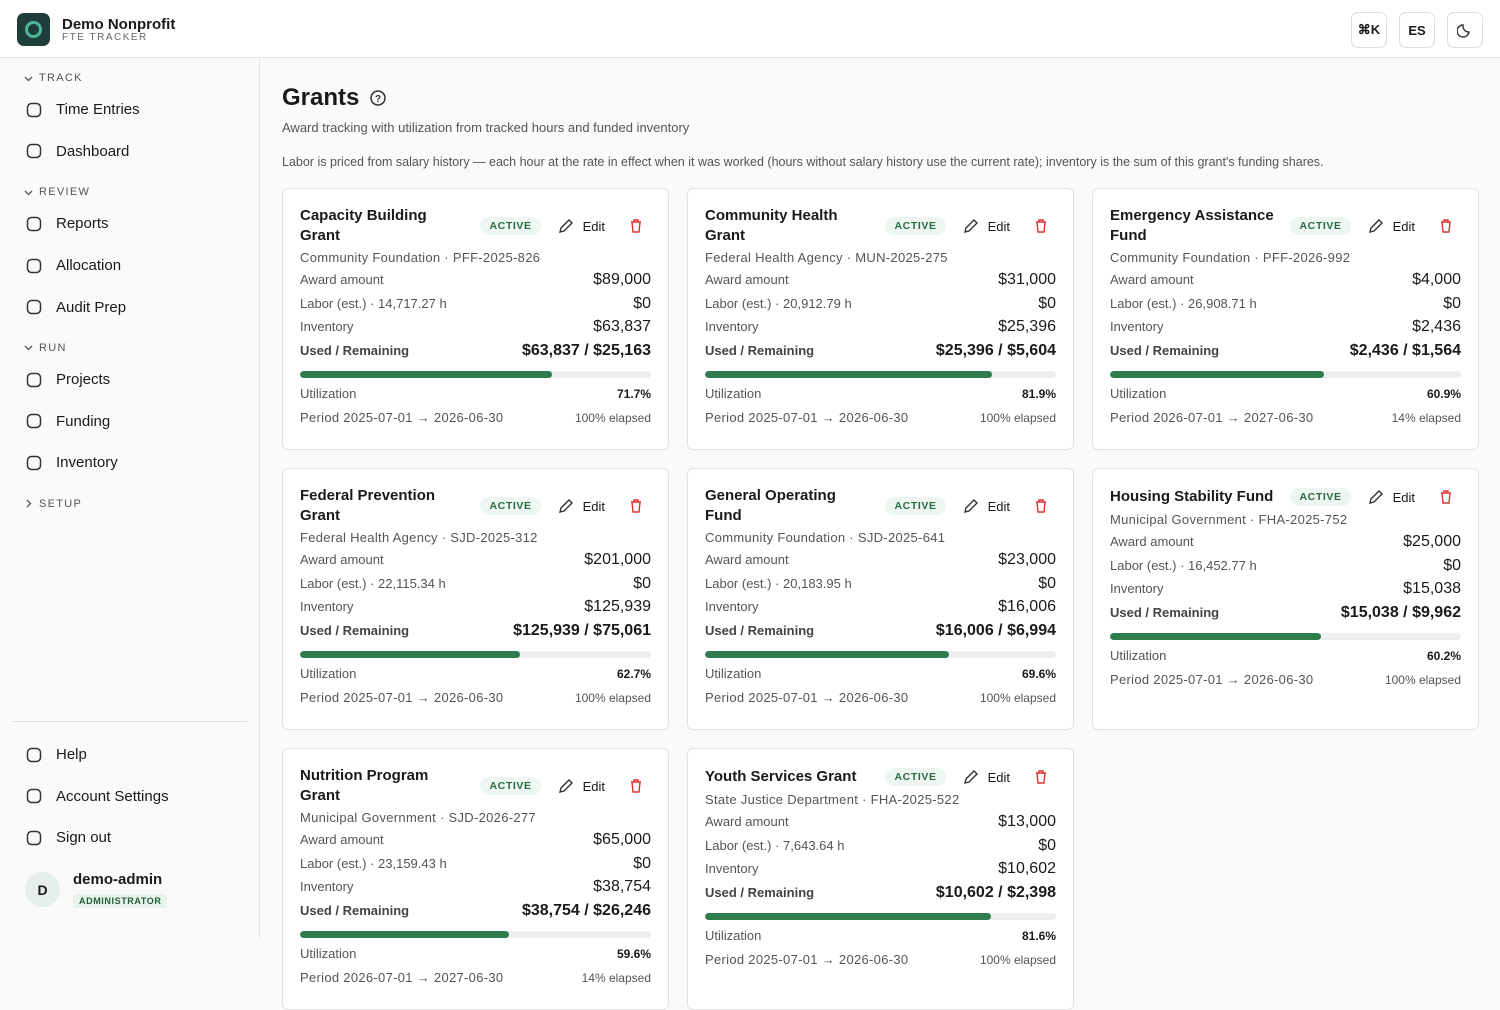 The width and height of the screenshot is (1500, 1010). Describe the element at coordinates (622, 886) in the screenshot. I see `inventory-row-value: $38,754` at that location.